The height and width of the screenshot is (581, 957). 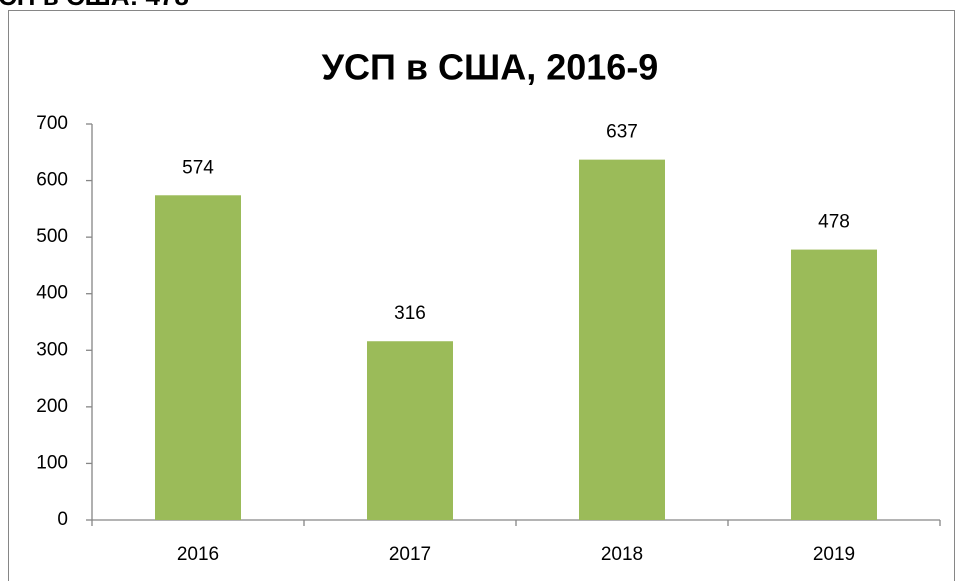 What do you see at coordinates (834, 222) in the screenshot?
I see `data-label: 478` at bounding box center [834, 222].